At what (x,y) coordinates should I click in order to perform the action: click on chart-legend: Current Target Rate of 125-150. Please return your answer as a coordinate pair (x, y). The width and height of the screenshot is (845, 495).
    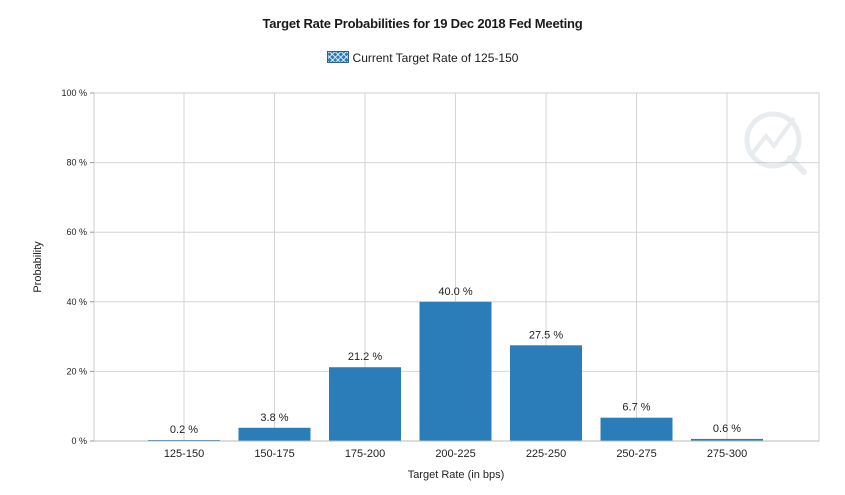
    Looking at the image, I should click on (422, 58).